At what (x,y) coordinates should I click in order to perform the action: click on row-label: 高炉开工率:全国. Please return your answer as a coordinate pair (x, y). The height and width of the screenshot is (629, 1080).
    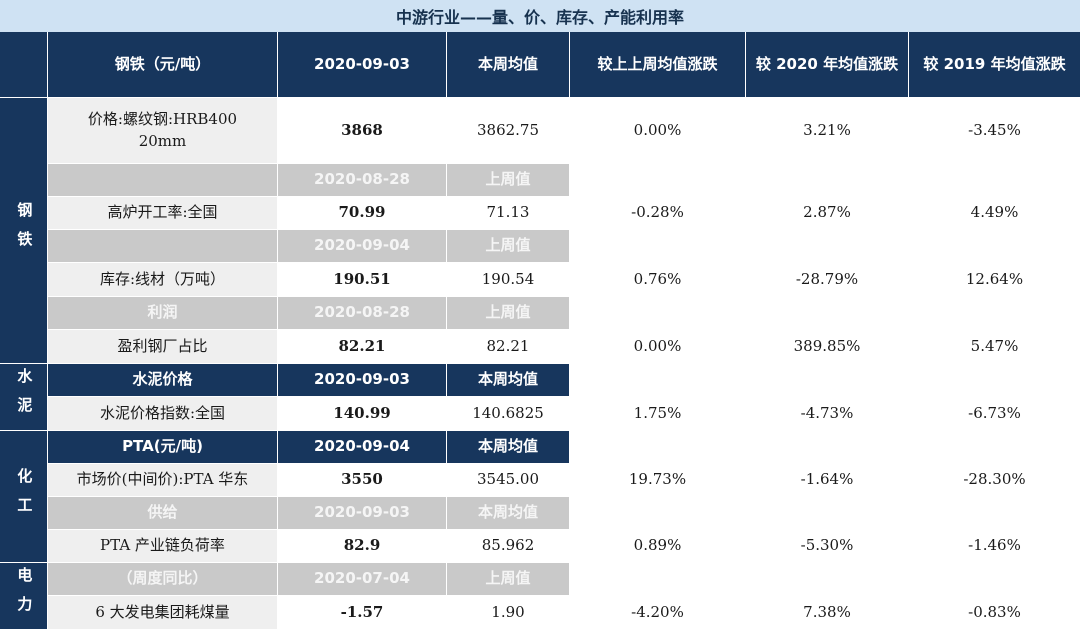
    Looking at the image, I should click on (162, 213).